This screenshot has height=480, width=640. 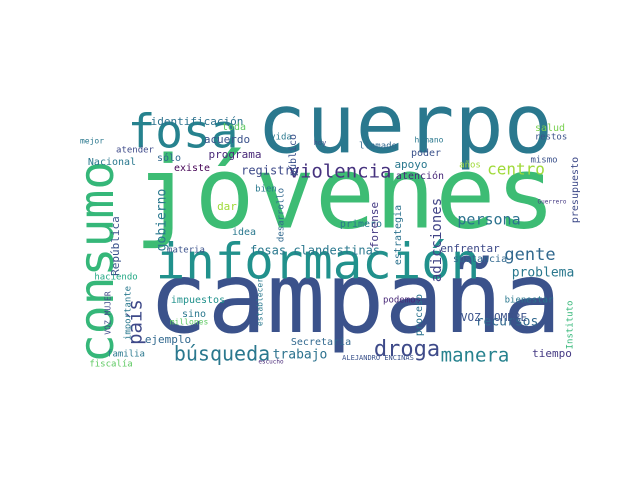 I want to click on word: podemos, so click(x=402, y=301).